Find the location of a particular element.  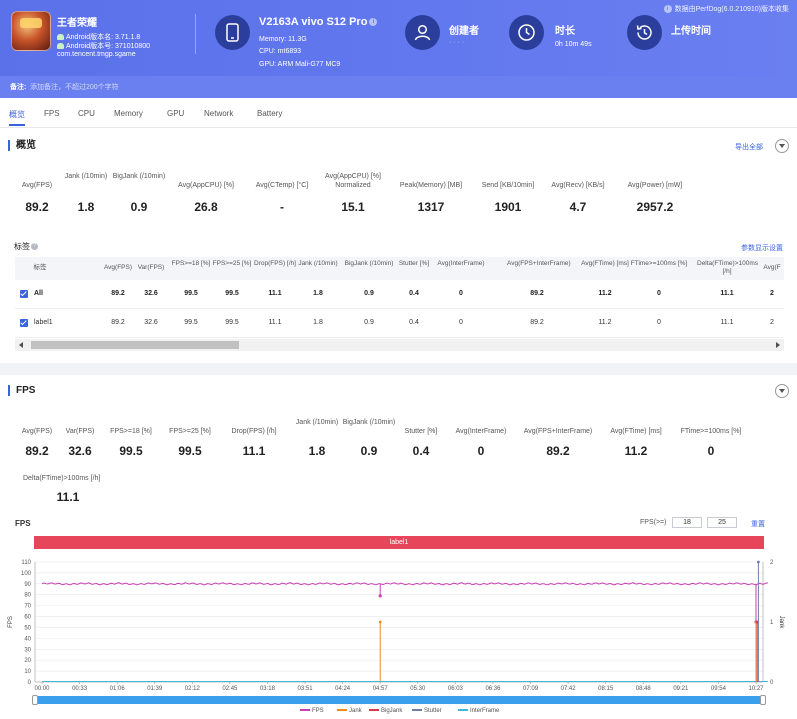

metric-value: 1.8 is located at coordinates (86, 207).